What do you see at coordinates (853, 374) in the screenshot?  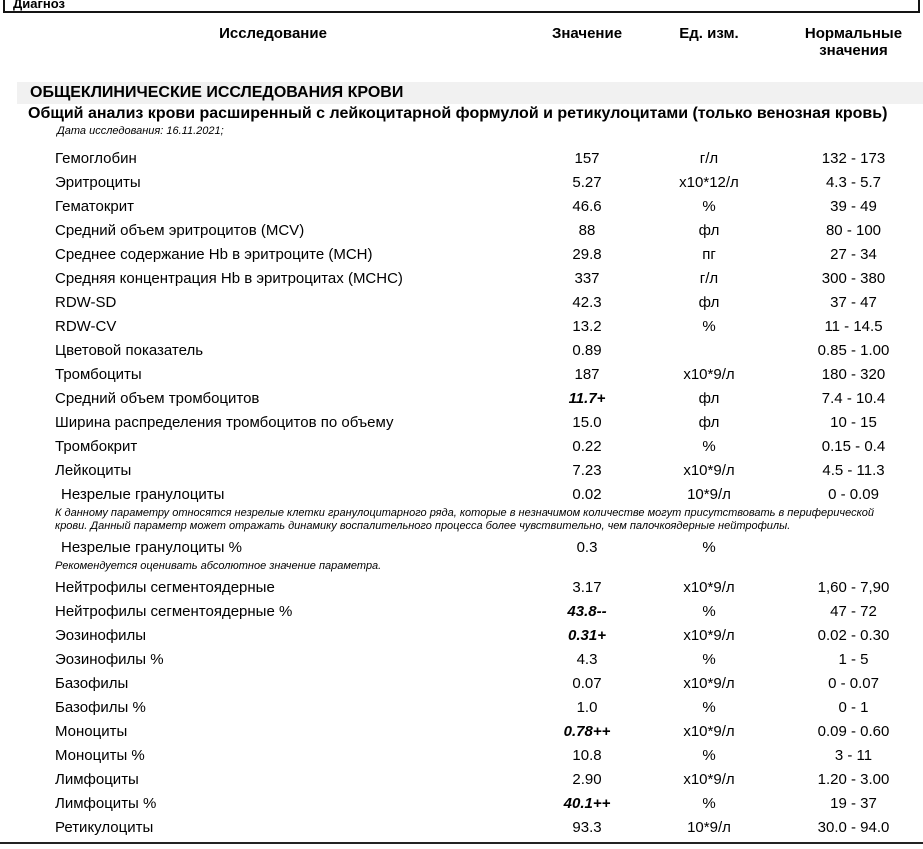 I see `test-normal-range: 180 - 320` at bounding box center [853, 374].